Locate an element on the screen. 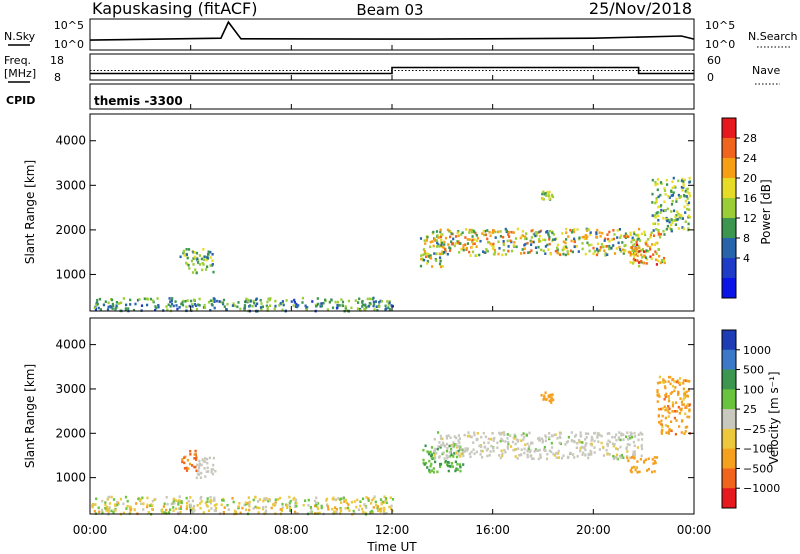 This screenshot has width=800, height=554. nsky-line is located at coordinates (392, 30).